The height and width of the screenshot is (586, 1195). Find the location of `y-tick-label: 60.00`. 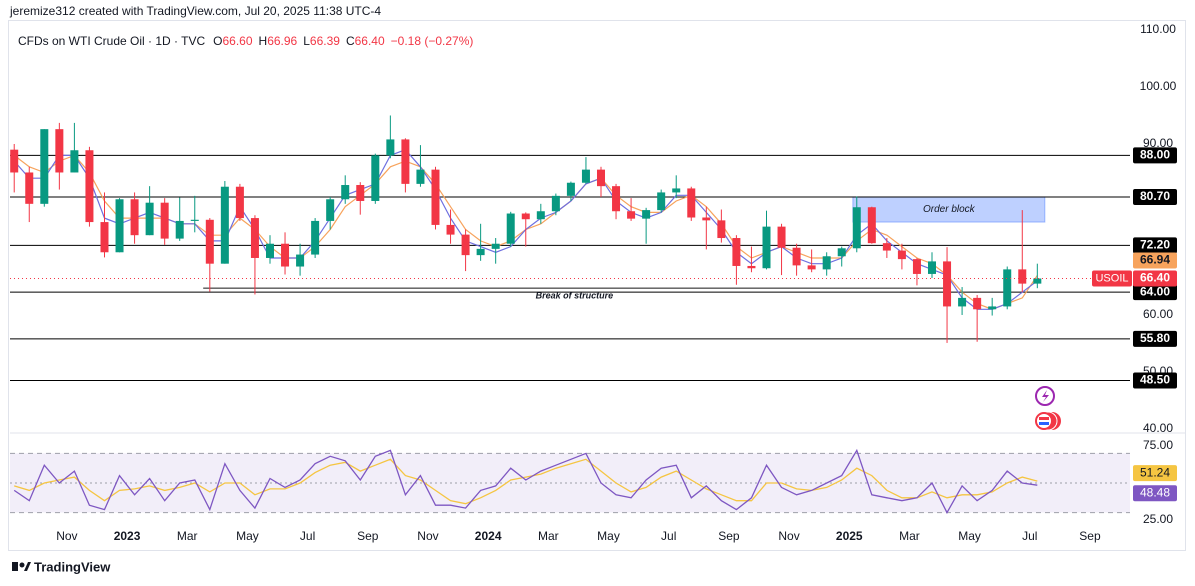

y-tick-label: 60.00 is located at coordinates (1158, 314).